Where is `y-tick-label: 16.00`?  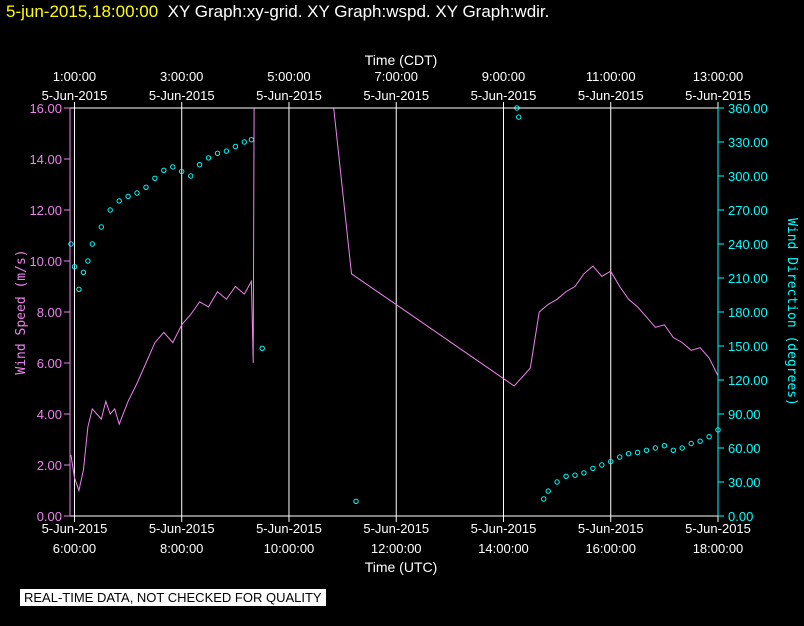
y-tick-label: 16.00 is located at coordinates (45, 108).